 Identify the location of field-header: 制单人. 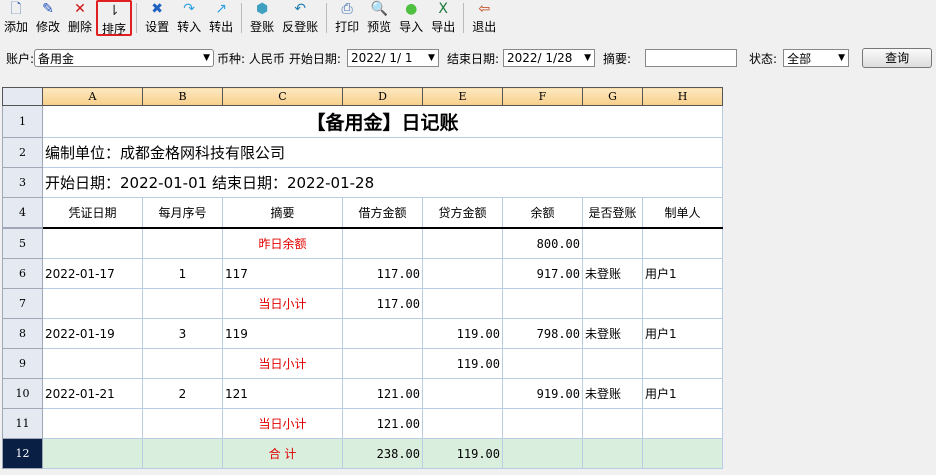
(682, 213).